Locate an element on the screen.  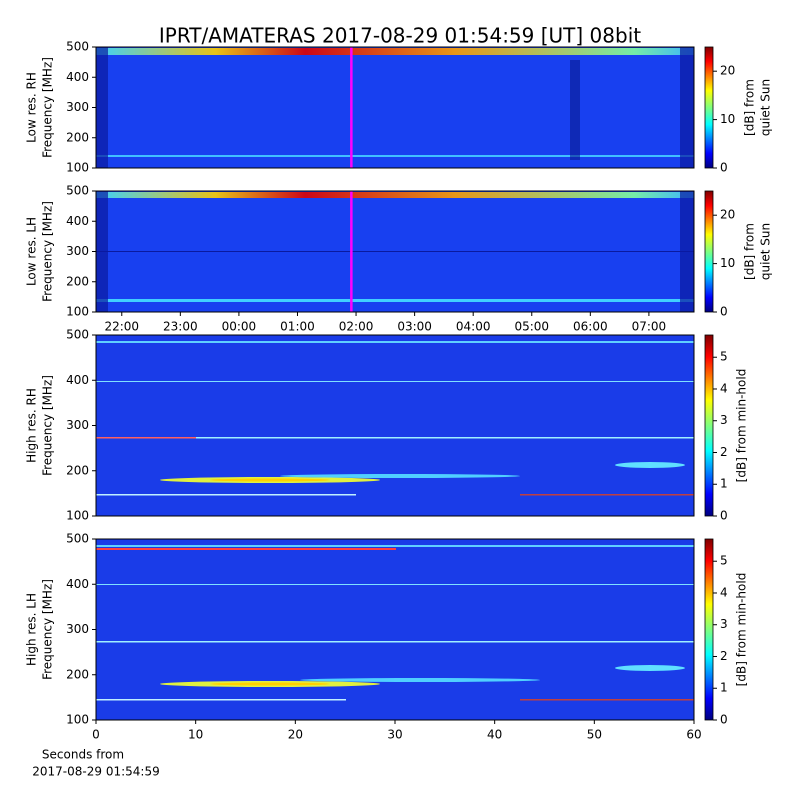
x-tick-label: 50 is located at coordinates (594, 735).